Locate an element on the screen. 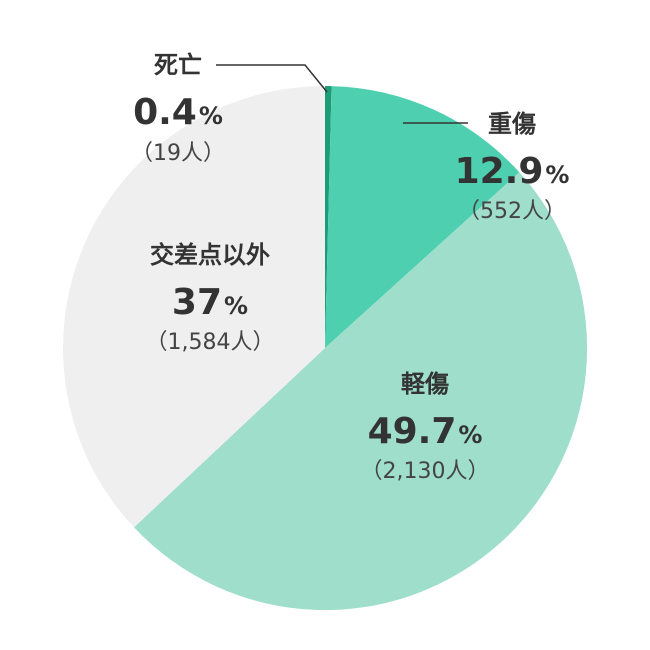  label-minor-unit: % is located at coordinates (470, 435).